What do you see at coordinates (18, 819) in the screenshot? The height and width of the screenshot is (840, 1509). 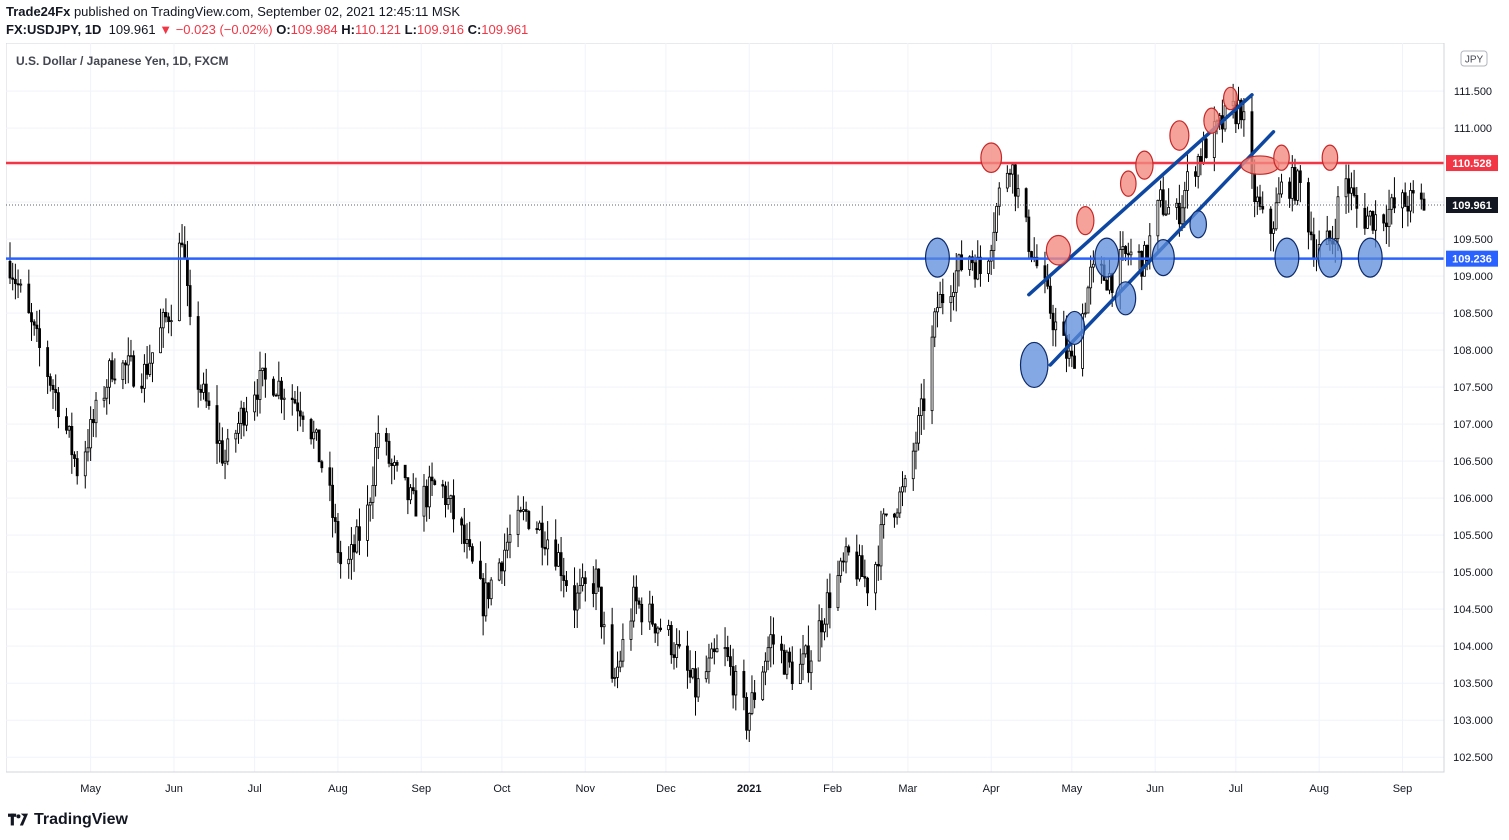 I see `tradingview-logo-icon` at bounding box center [18, 819].